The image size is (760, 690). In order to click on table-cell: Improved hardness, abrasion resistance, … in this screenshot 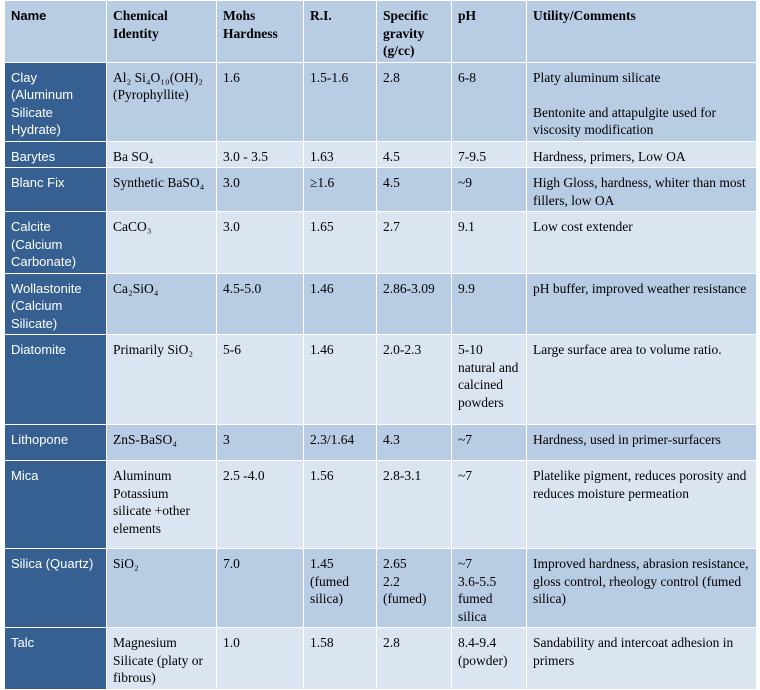, I will do `click(641, 588)`.